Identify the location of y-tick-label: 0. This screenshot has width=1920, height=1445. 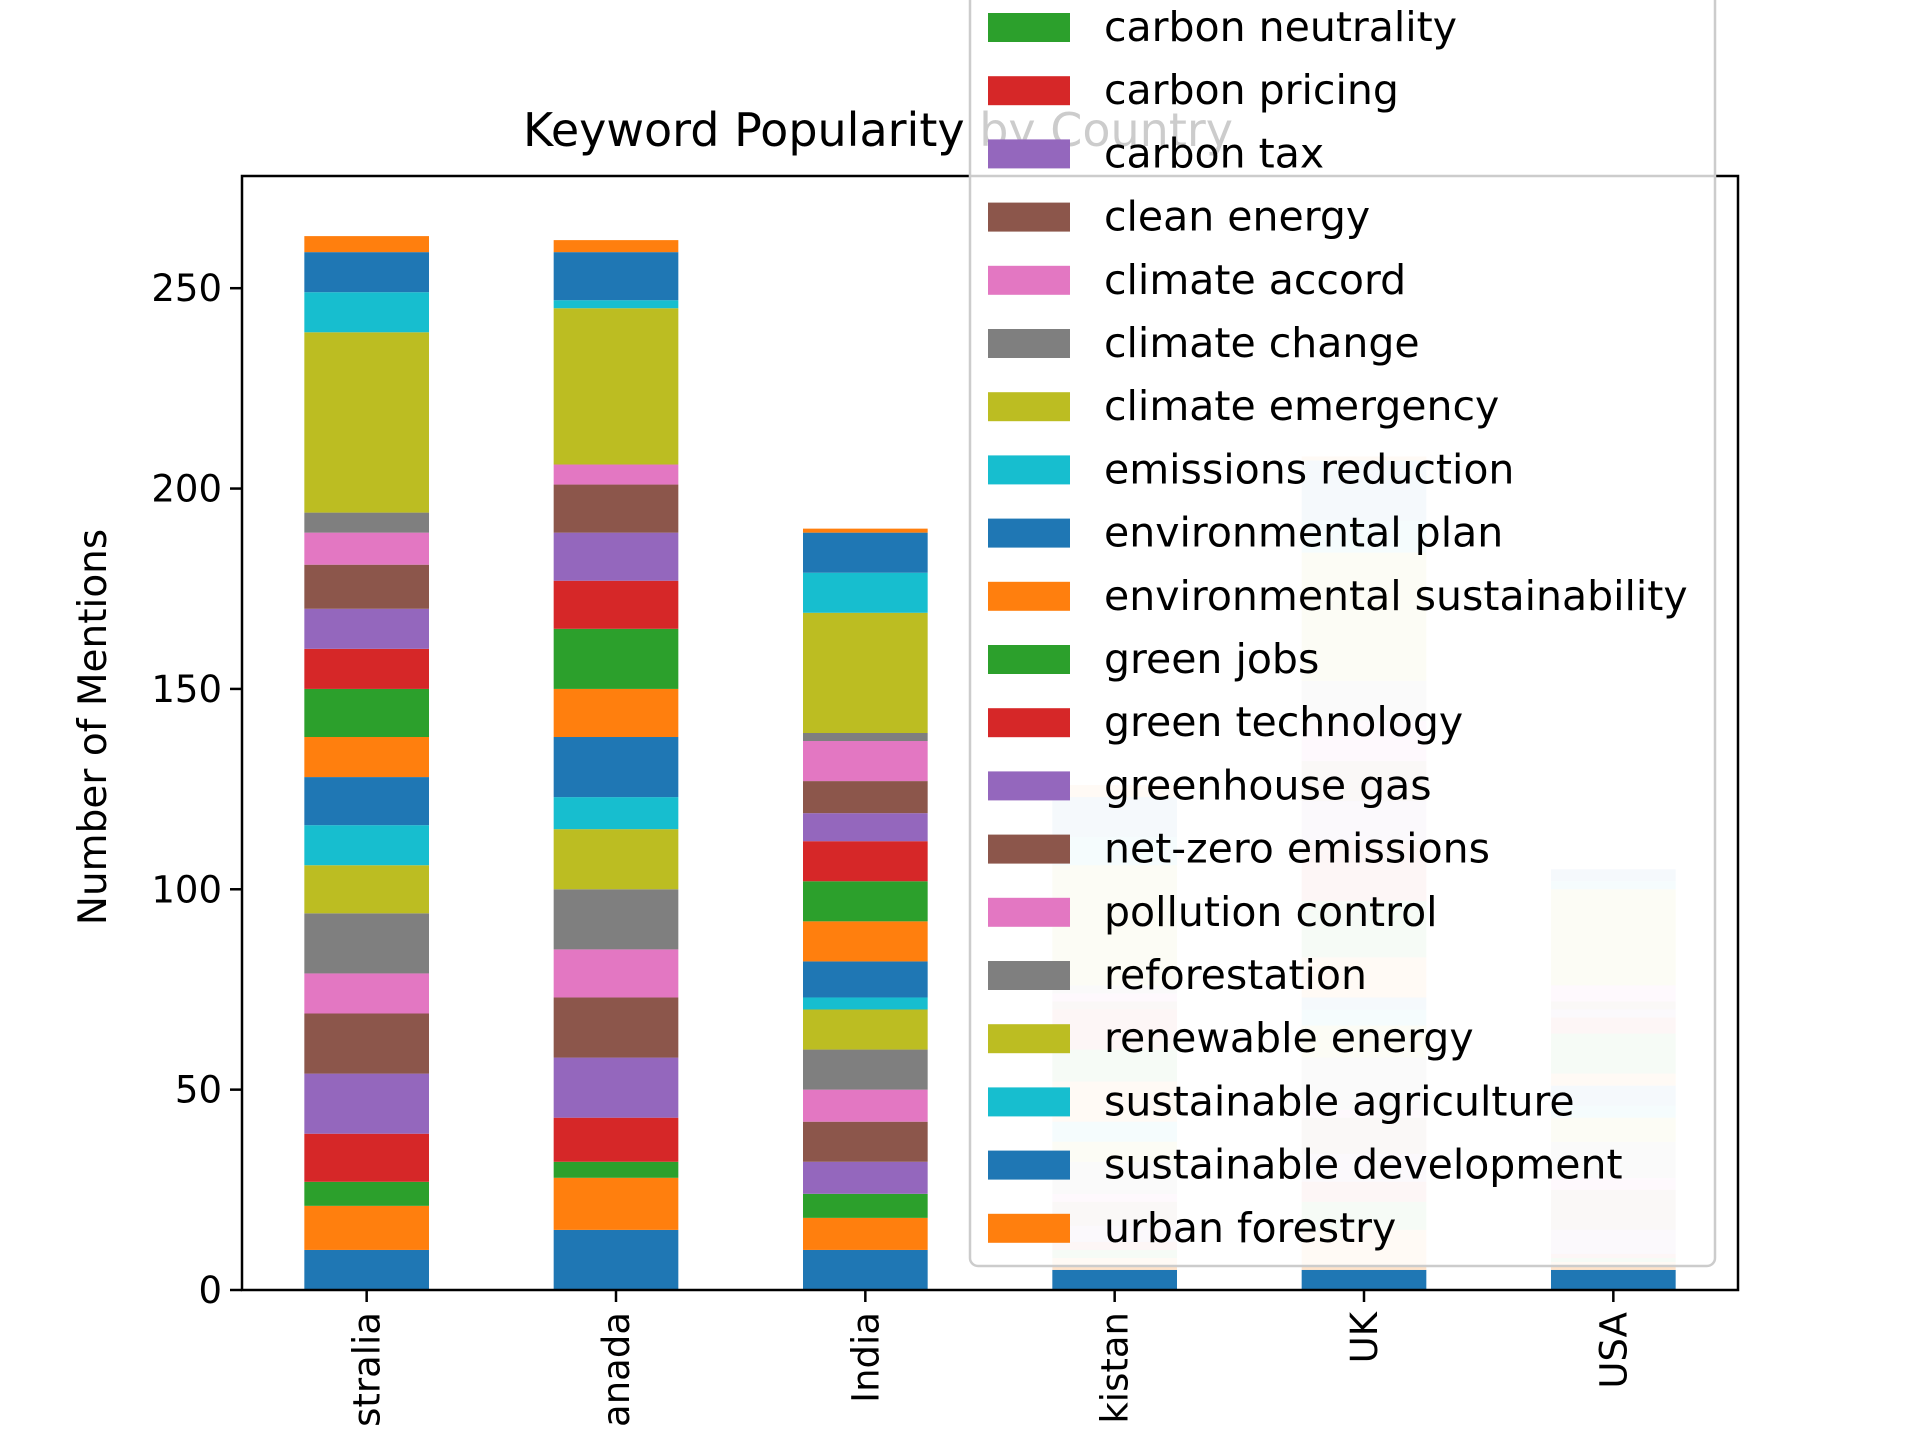
(210, 1290).